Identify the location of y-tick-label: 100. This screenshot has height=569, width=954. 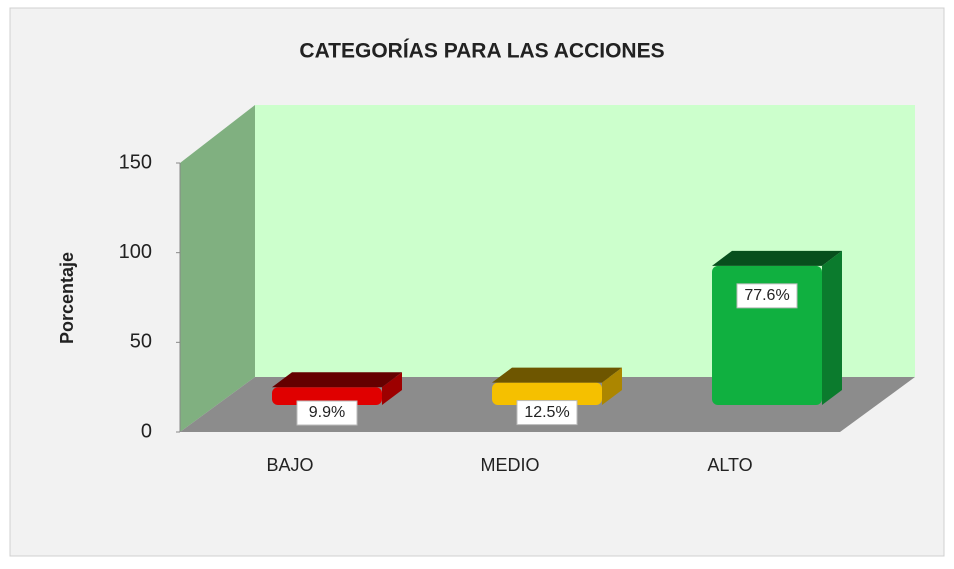
(135, 252).